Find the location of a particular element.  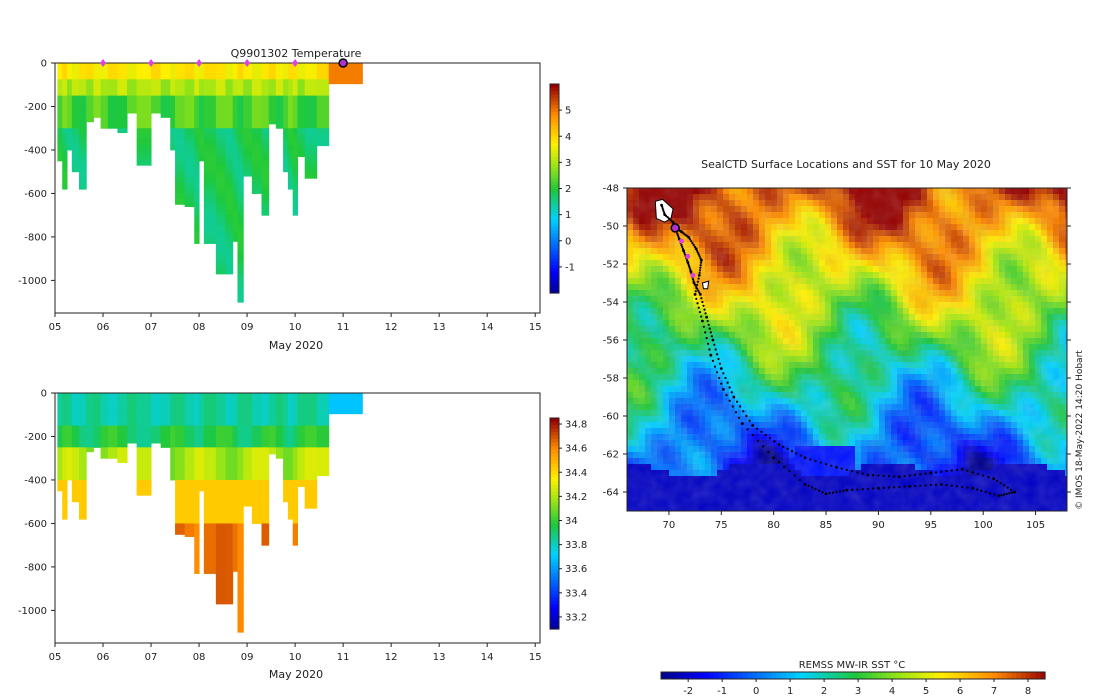

temperature-plot-area is located at coordinates (210, 183).